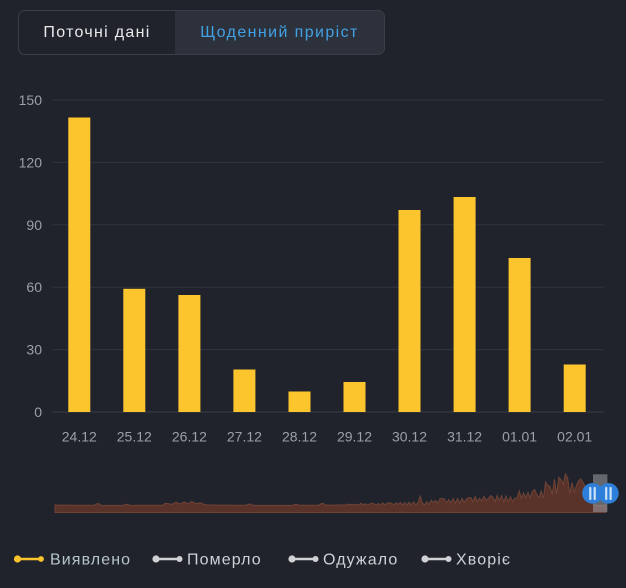 This screenshot has height=588, width=626. Describe the element at coordinates (79, 437) in the screenshot. I see `svg-text: 24.12` at that location.